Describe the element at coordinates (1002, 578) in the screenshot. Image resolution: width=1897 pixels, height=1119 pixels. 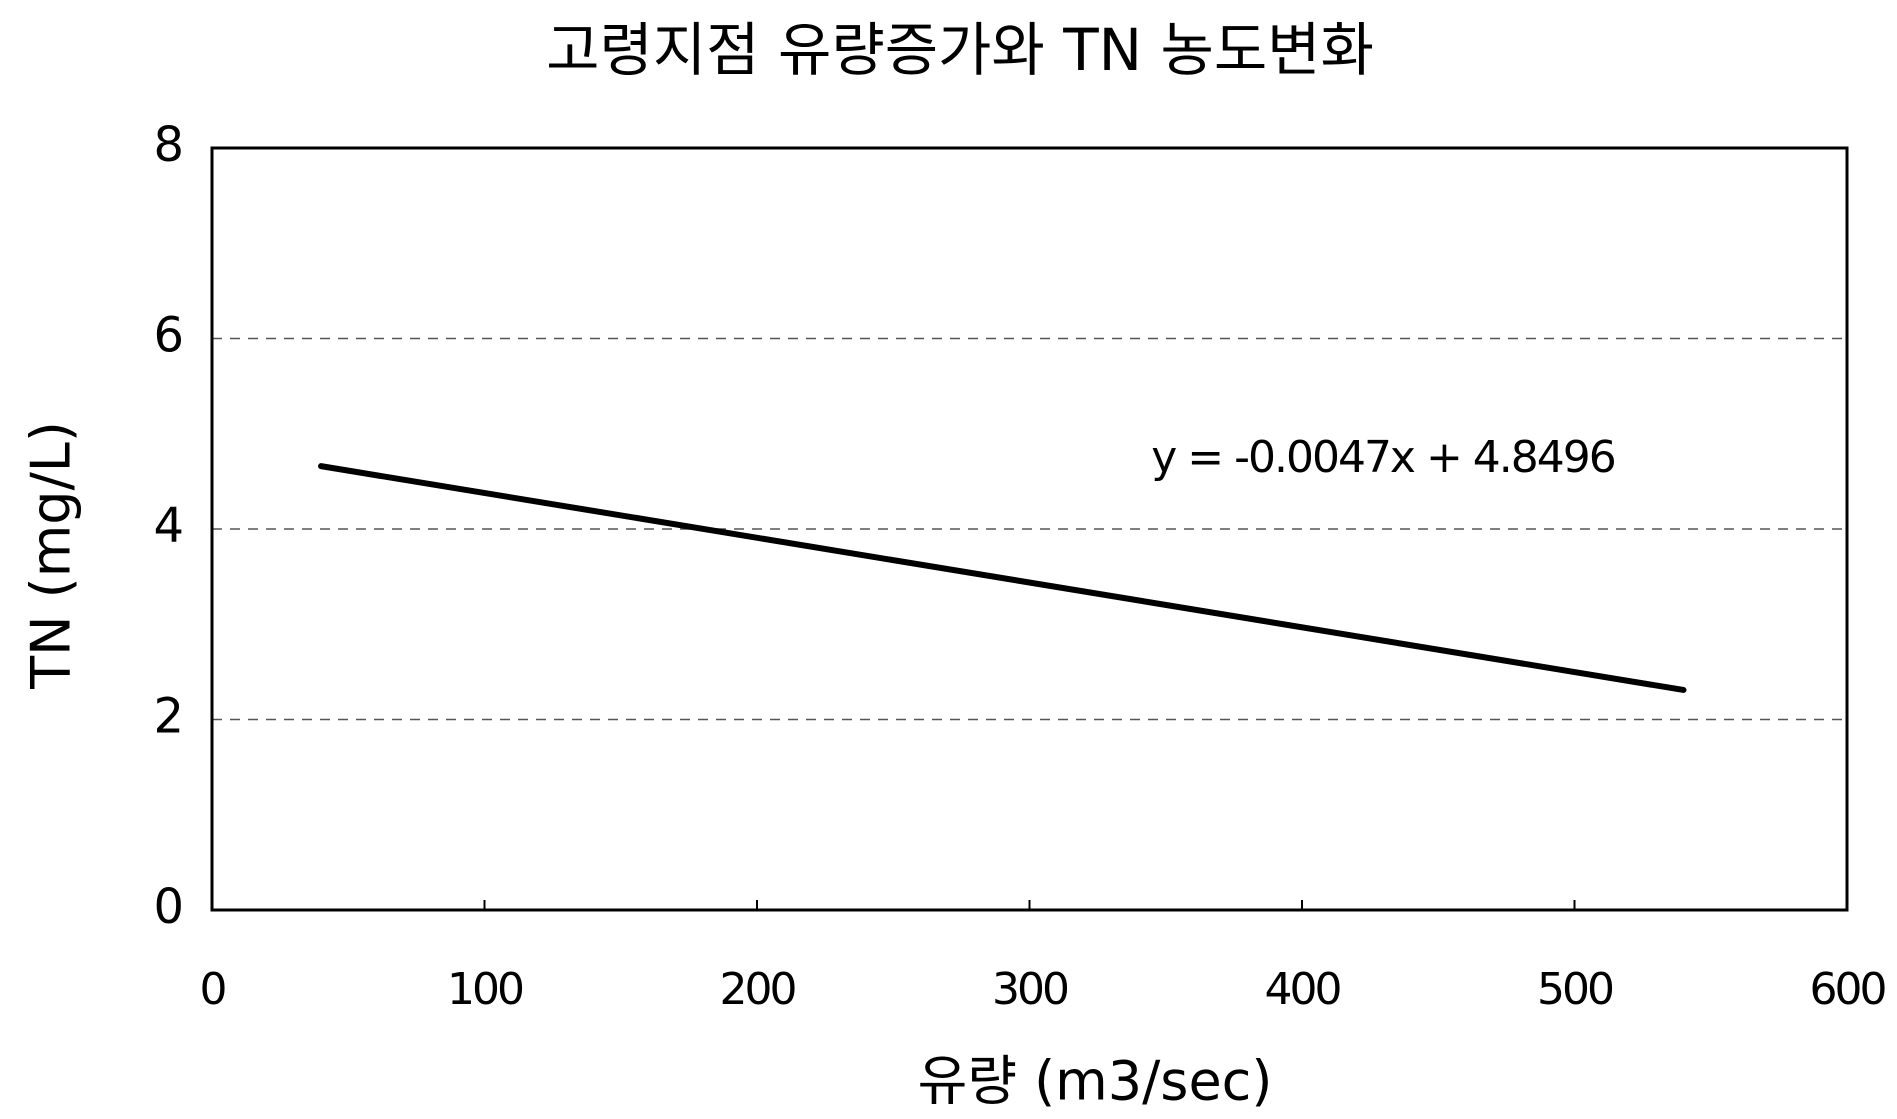
I see `trend-line` at that location.